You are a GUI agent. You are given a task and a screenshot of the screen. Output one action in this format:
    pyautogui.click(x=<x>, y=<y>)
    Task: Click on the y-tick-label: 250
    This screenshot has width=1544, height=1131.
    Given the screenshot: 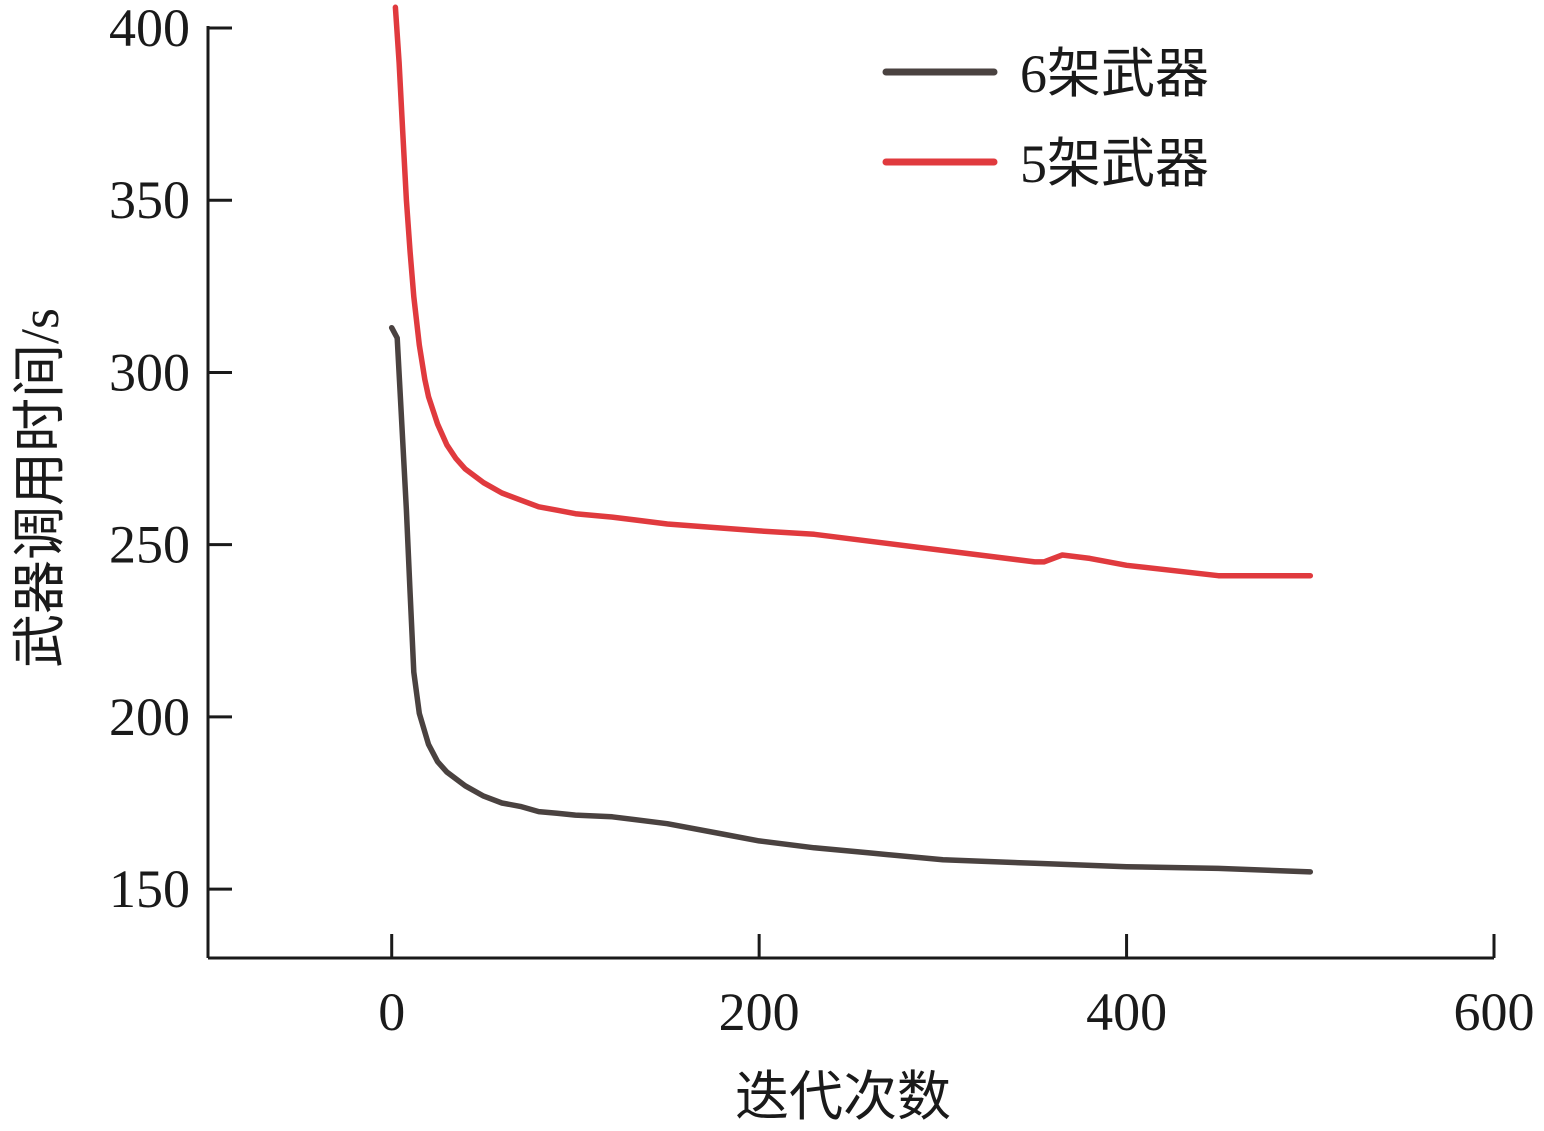 What is the action you would take?
    pyautogui.click(x=149, y=545)
    